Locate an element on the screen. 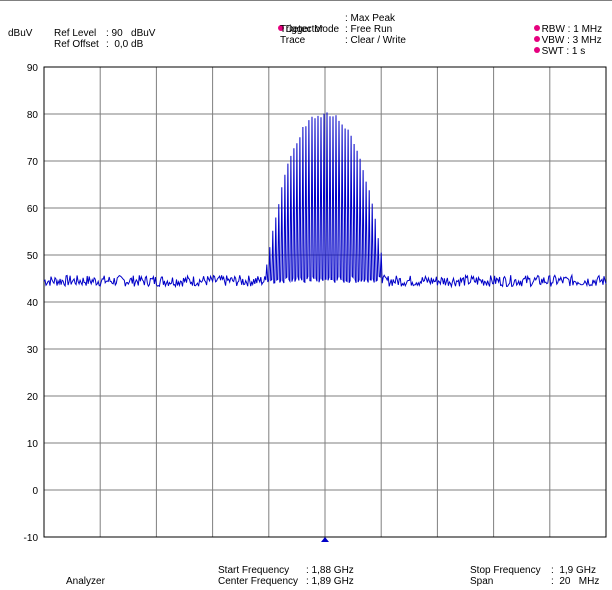 This screenshot has height=590, width=612. y-tick-label: 40 is located at coordinates (33, 303).